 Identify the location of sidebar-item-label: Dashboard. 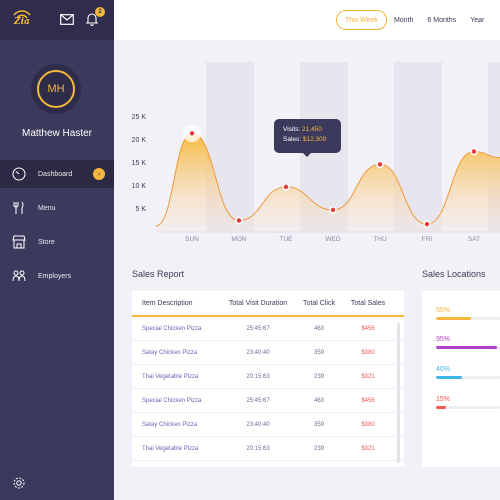
(55, 174).